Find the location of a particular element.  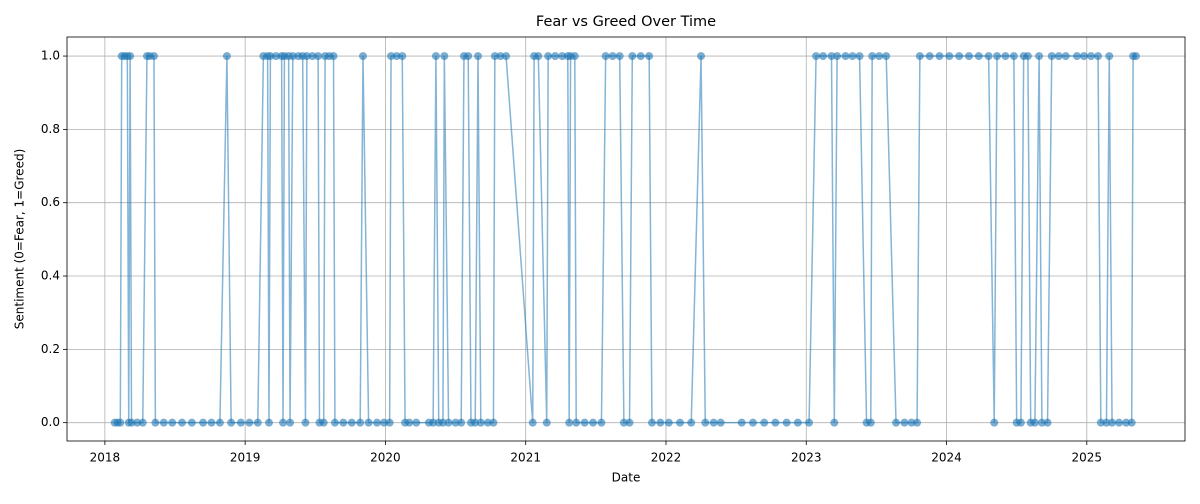

x-tick-label: 2019 is located at coordinates (245, 458).